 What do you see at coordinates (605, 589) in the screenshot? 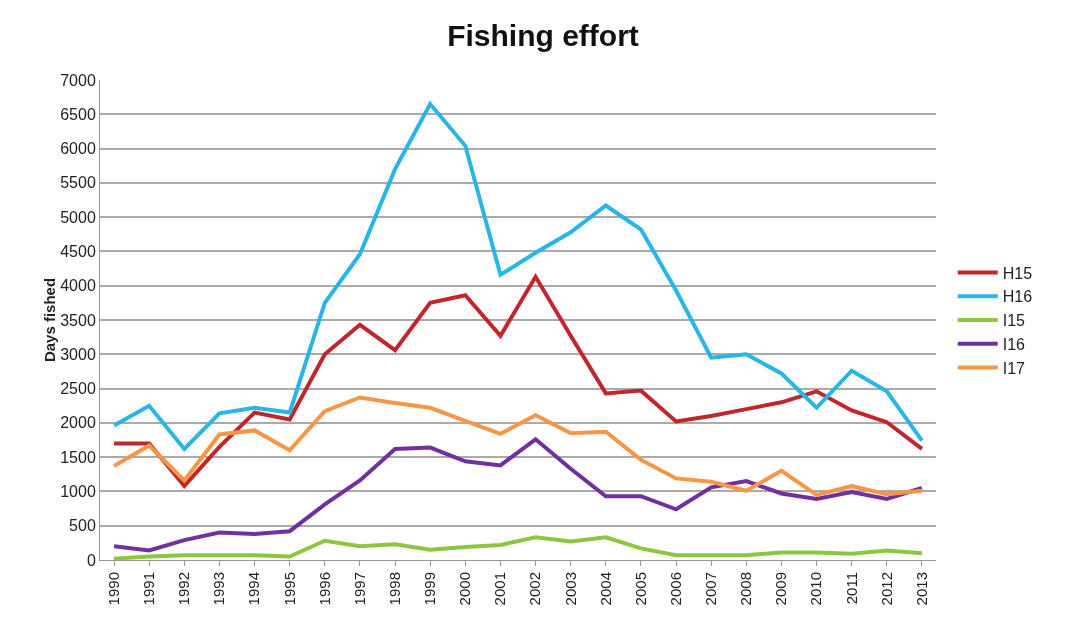
I see `x-tick-label: 2004` at bounding box center [605, 589].